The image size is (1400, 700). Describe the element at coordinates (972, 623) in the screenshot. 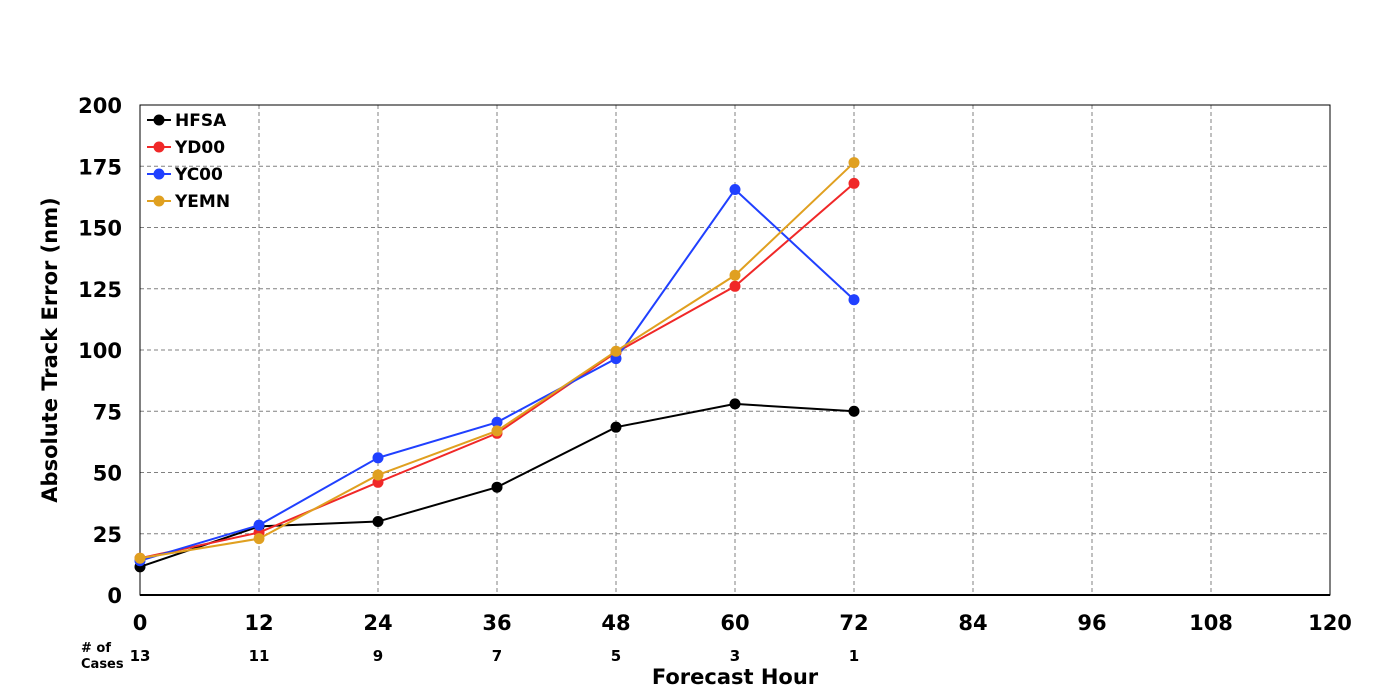

I see `x-tick-label: 84` at that location.